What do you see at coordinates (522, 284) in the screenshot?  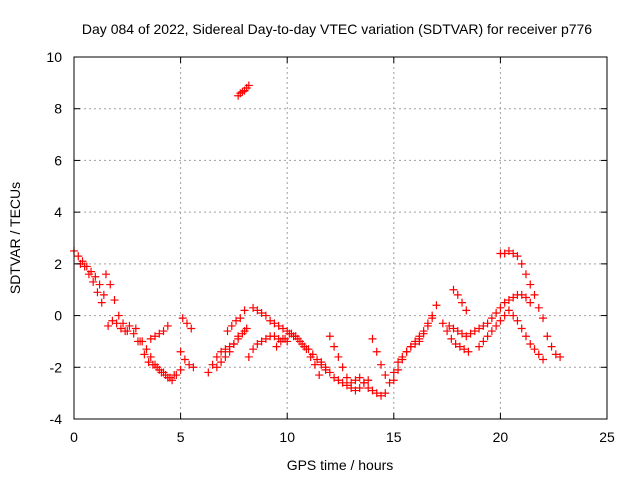 I see `series-arc-z` at bounding box center [522, 284].